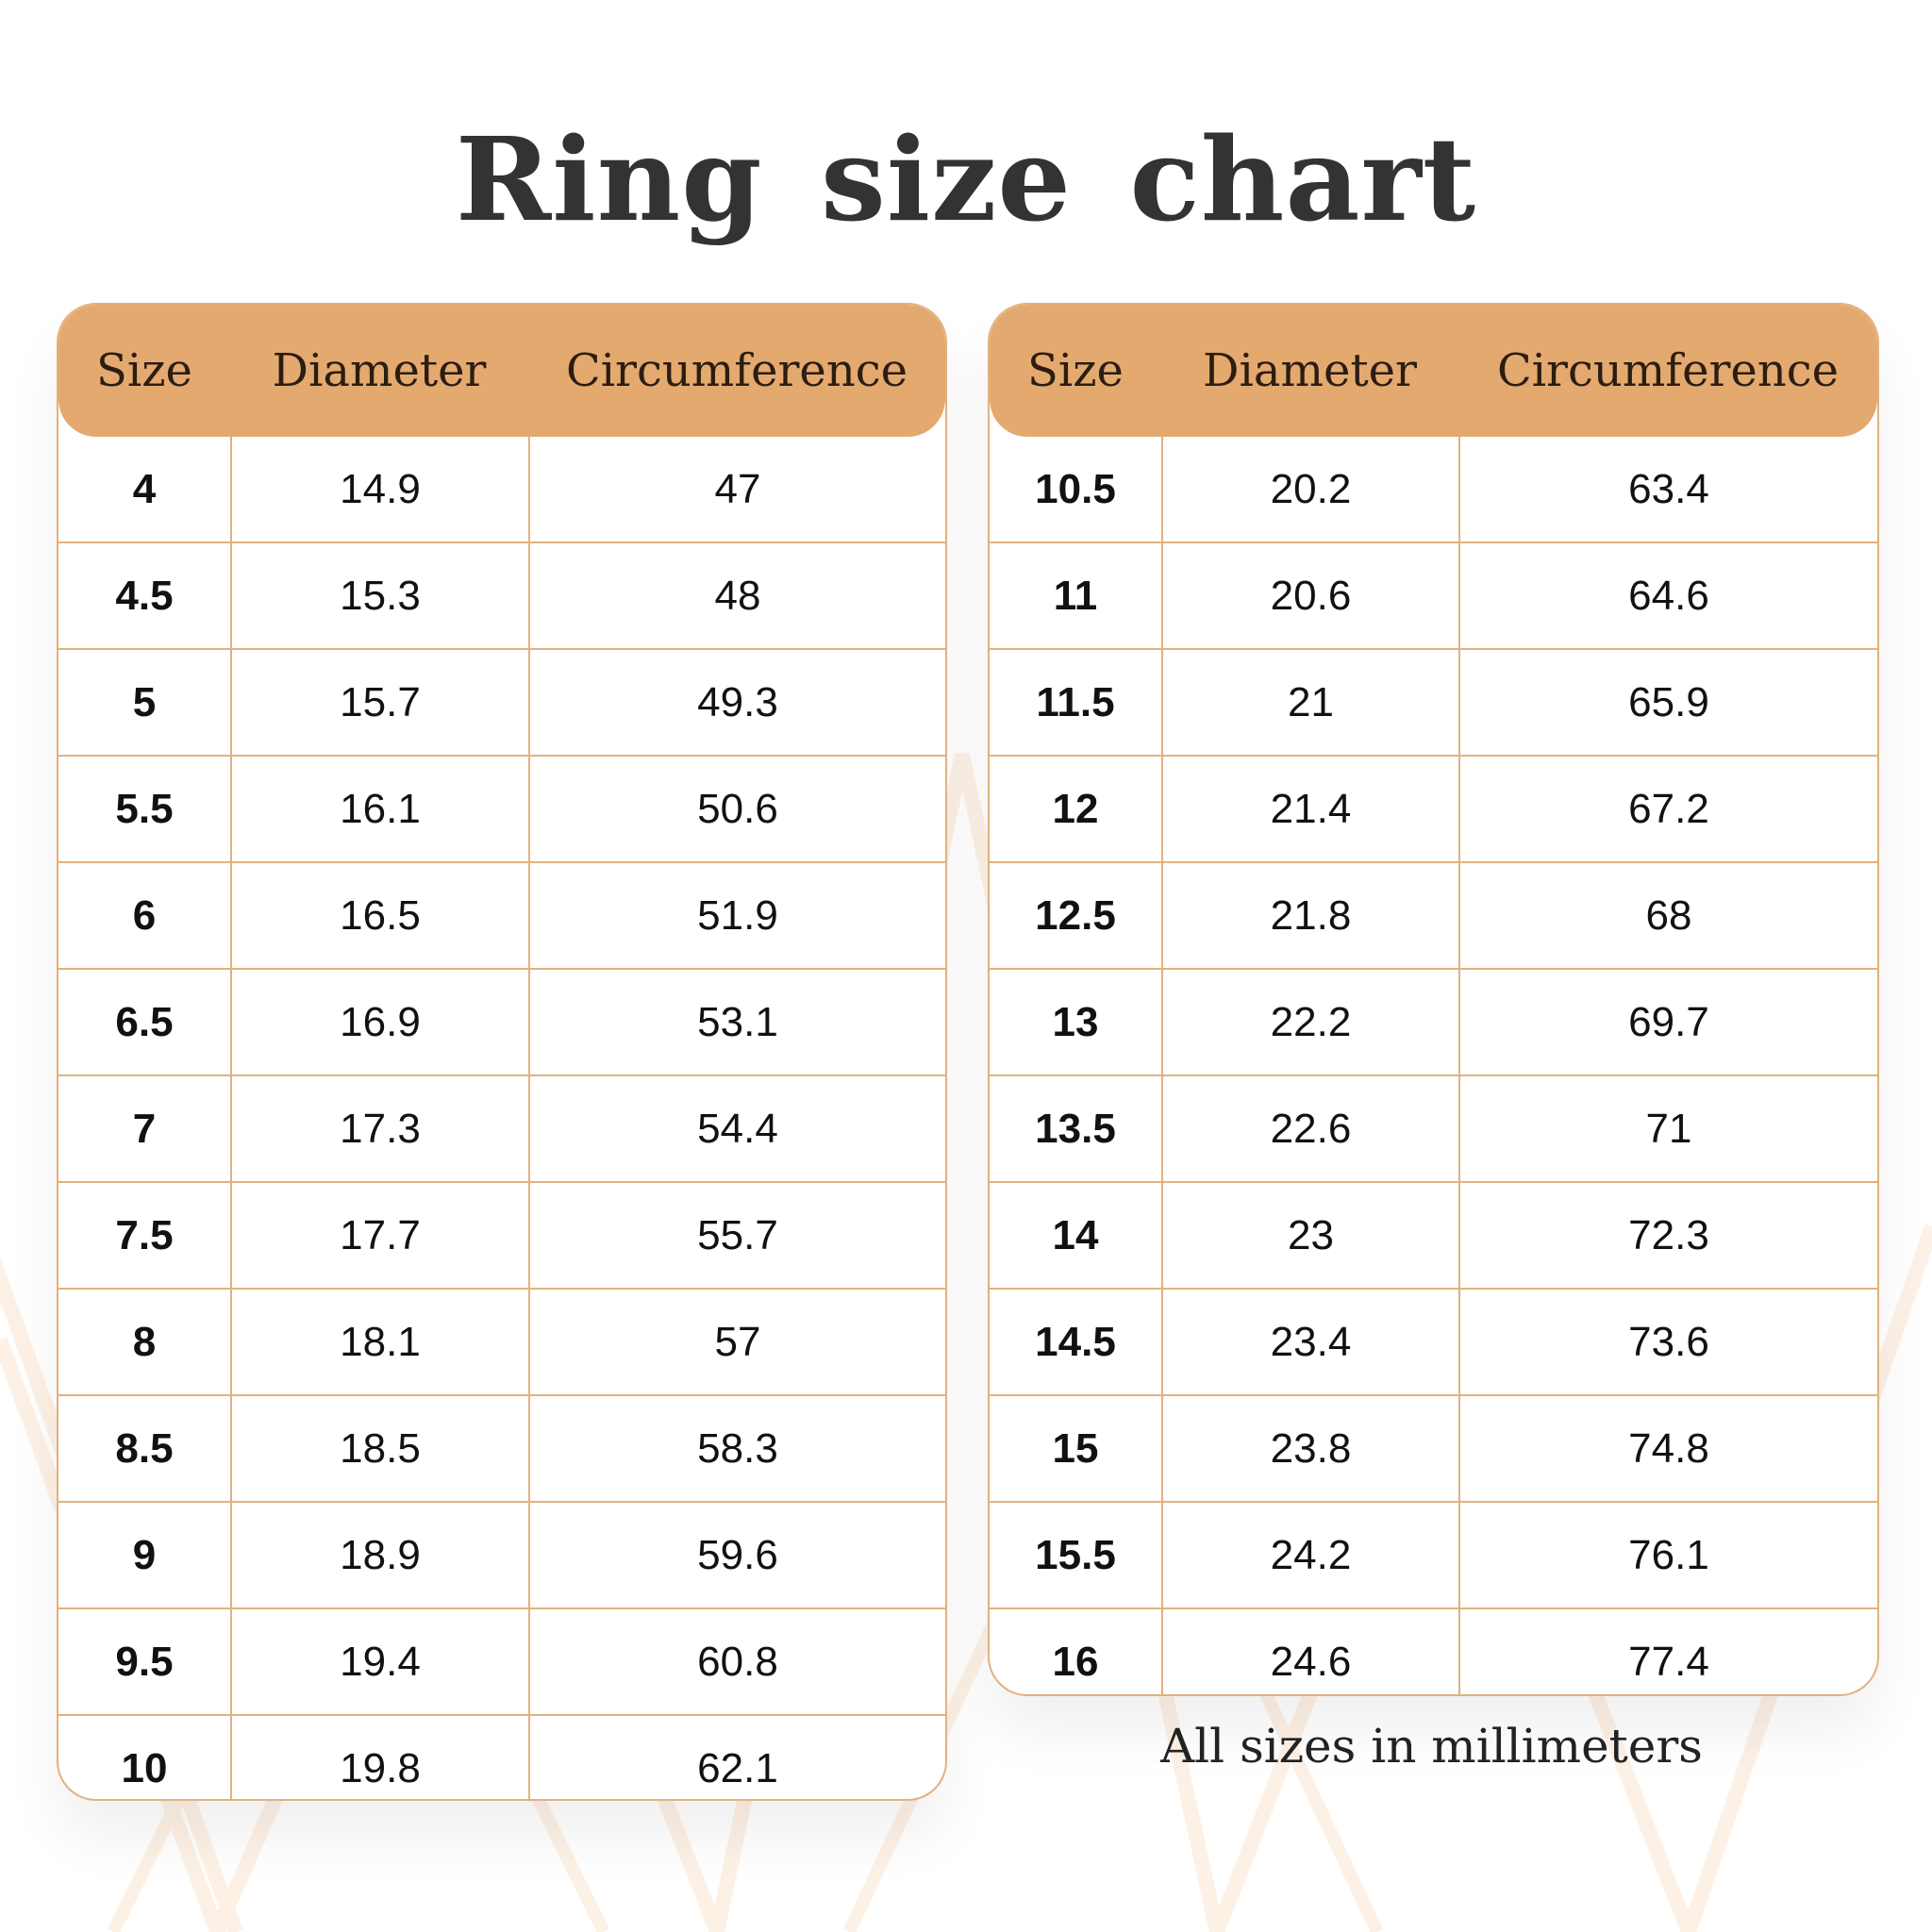  What do you see at coordinates (144, 1341) in the screenshot?
I see `cell-size: 8` at bounding box center [144, 1341].